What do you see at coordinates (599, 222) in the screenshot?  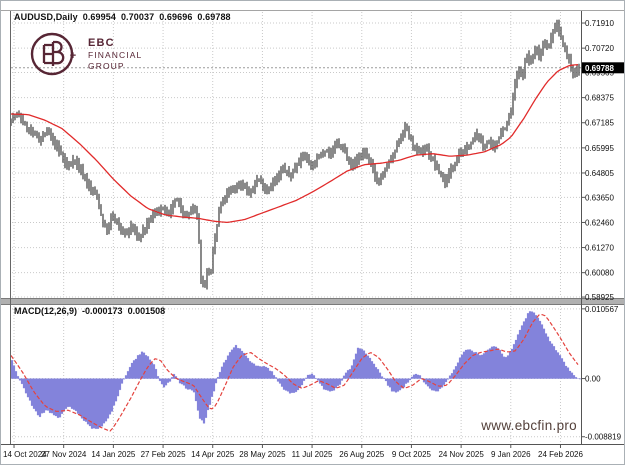 I see `price-axis-label: 0.62460` at bounding box center [599, 222].